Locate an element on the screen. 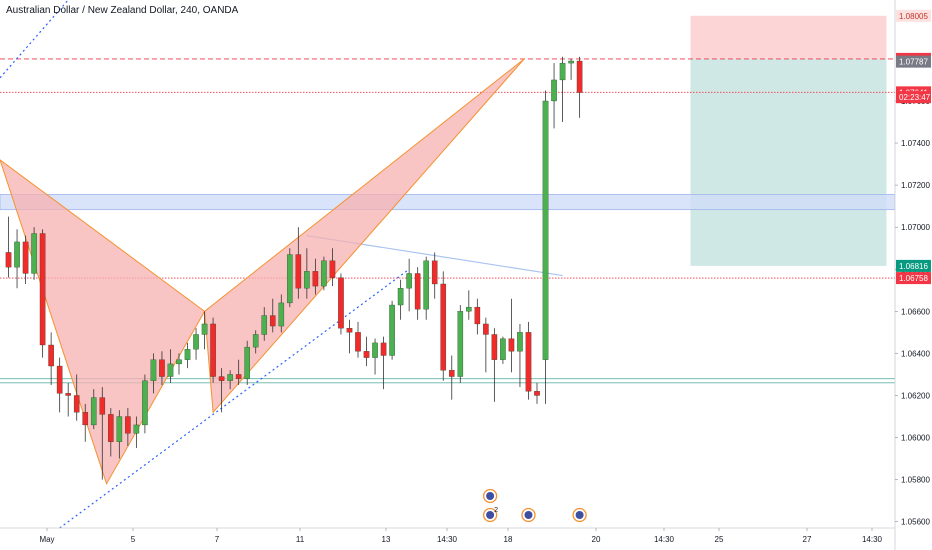 Image resolution: width=932 pixels, height=550 pixels. time-axis-layer: May 5 7 11 13 14:30 18 20 14:30 25 27 14:30 is located at coordinates (447, 535).